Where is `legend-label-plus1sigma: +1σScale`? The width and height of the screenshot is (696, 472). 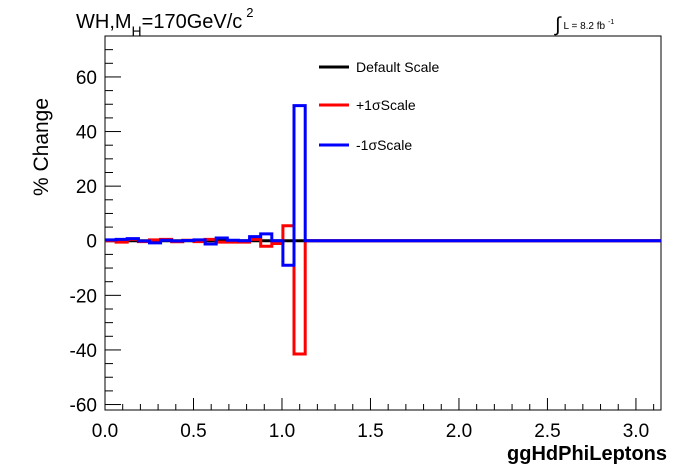 legend-label-plus1sigma: +1σScale is located at coordinates (386, 105).